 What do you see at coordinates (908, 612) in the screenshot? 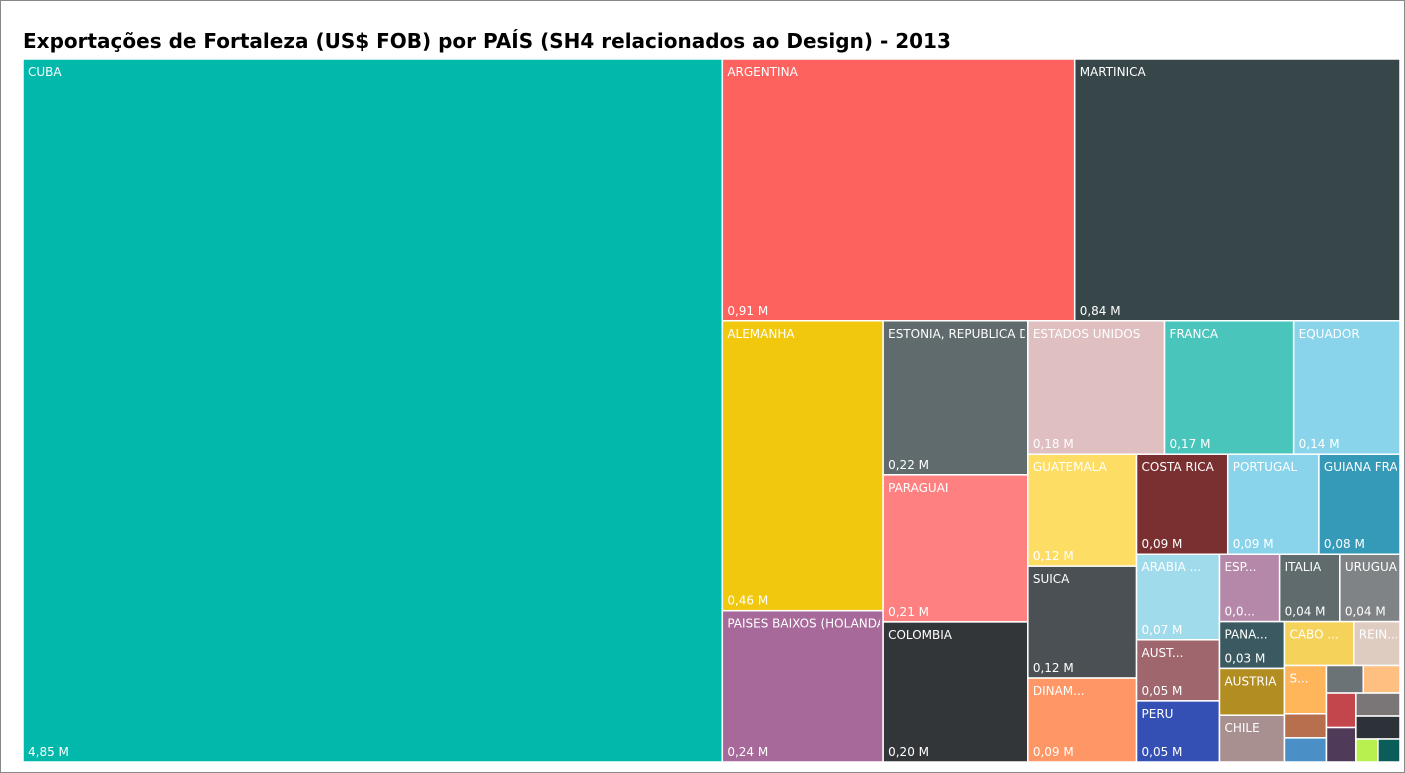
I see `tile-value-label: 0,21 M` at bounding box center [908, 612].